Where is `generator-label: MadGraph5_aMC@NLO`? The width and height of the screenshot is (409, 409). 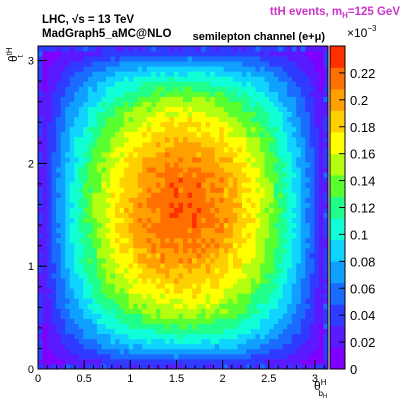
generator-label: MadGraph5_aMC@NLO is located at coordinates (106, 34).